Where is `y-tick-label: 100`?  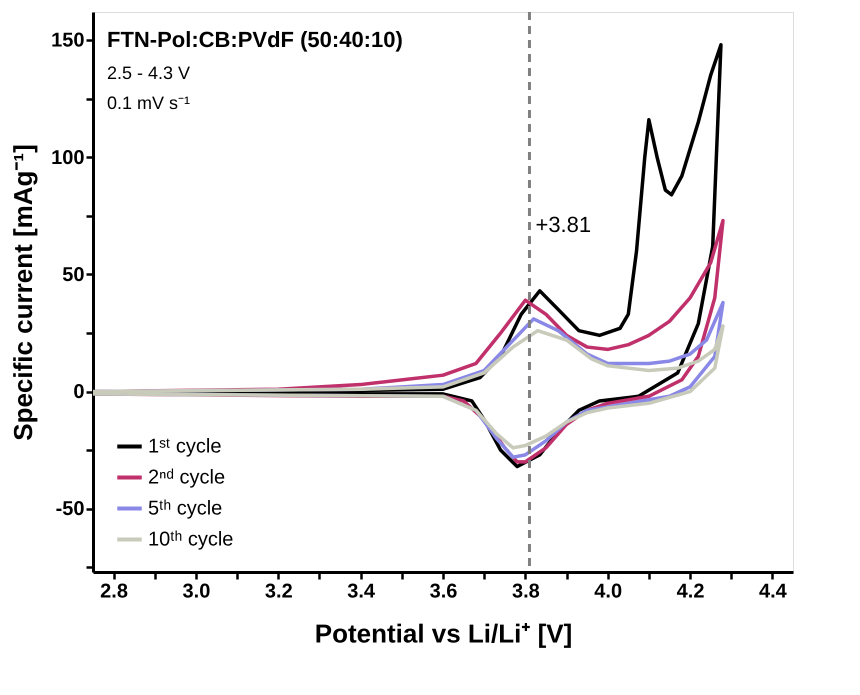 y-tick-label: 100 is located at coordinates (67, 157).